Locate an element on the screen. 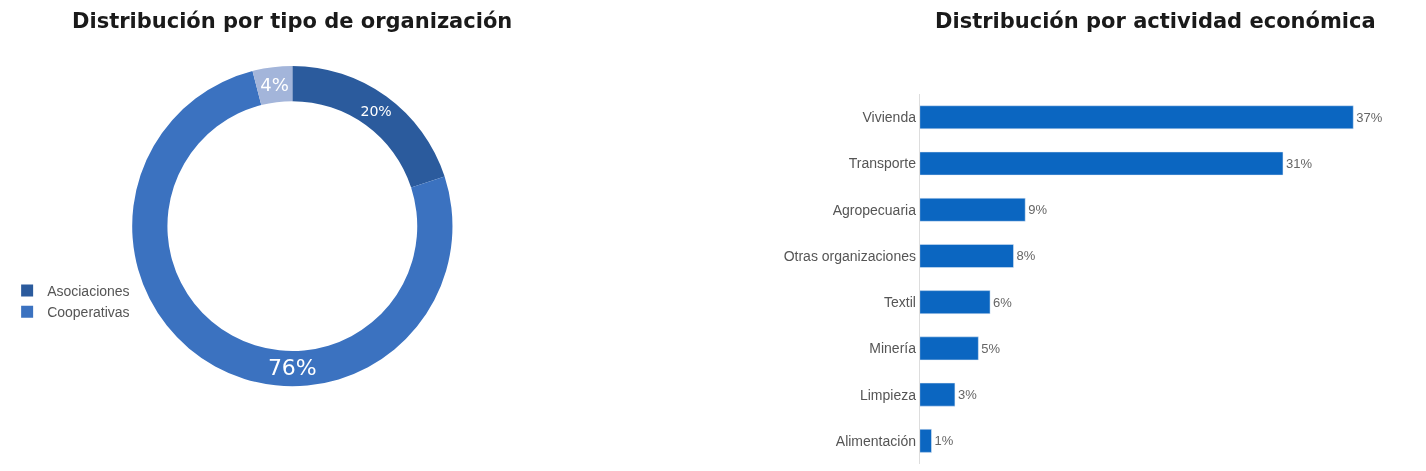 The width and height of the screenshot is (1426, 471). y-tick-label: Transporte is located at coordinates (882, 163).